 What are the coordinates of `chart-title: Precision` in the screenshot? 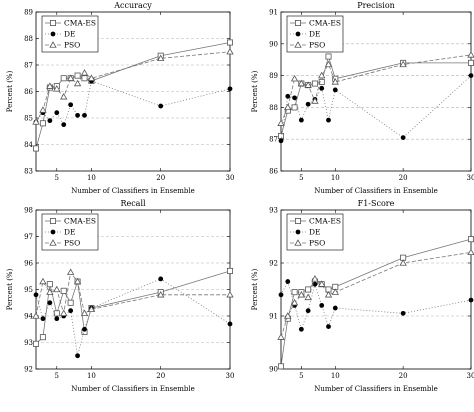 It's located at (376, 5).